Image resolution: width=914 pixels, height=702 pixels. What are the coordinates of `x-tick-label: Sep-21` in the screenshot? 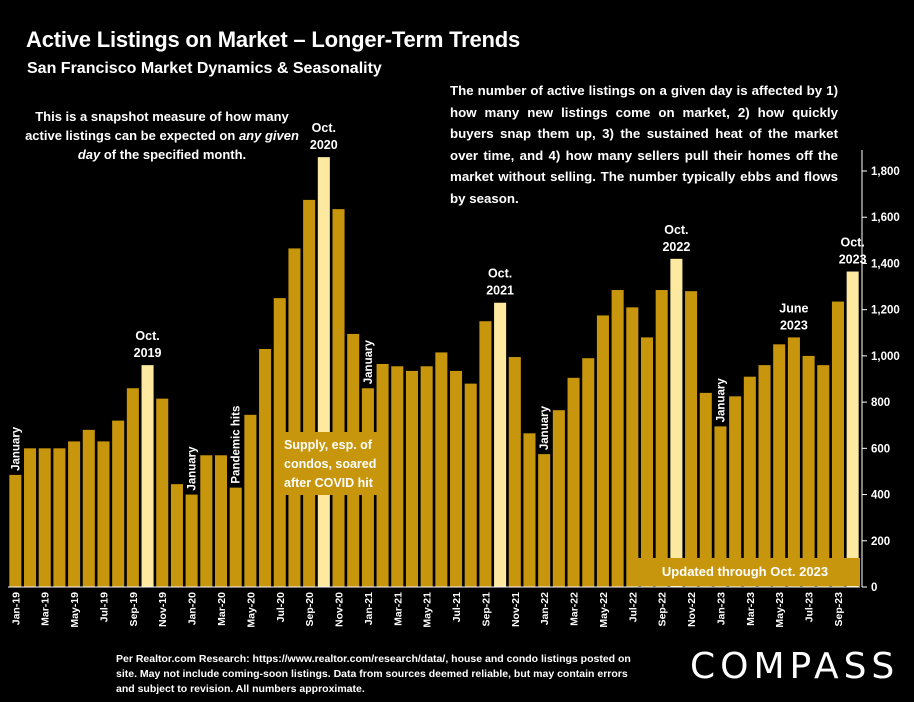 It's located at (486, 609).